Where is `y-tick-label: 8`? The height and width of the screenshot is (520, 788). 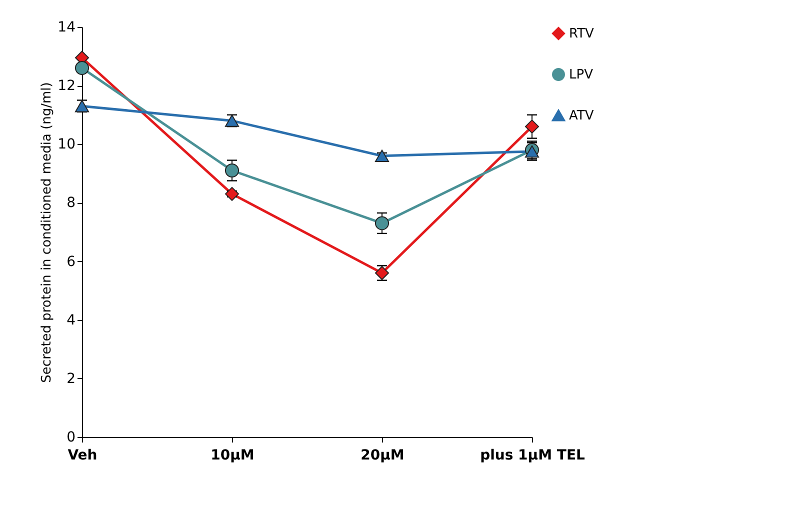
y-tick-label: 8 is located at coordinates (71, 203).